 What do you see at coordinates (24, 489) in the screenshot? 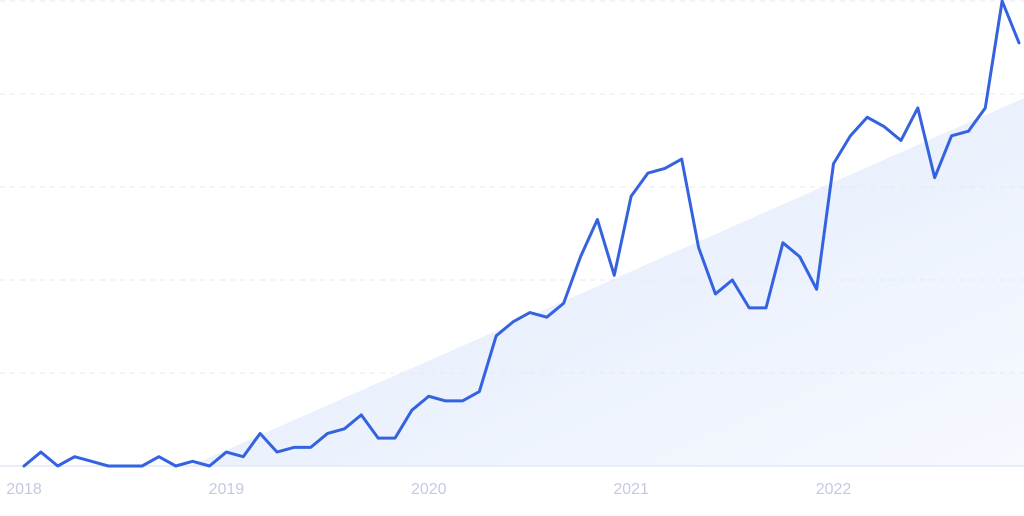
I see `x-tick-label: 2018` at bounding box center [24, 489].